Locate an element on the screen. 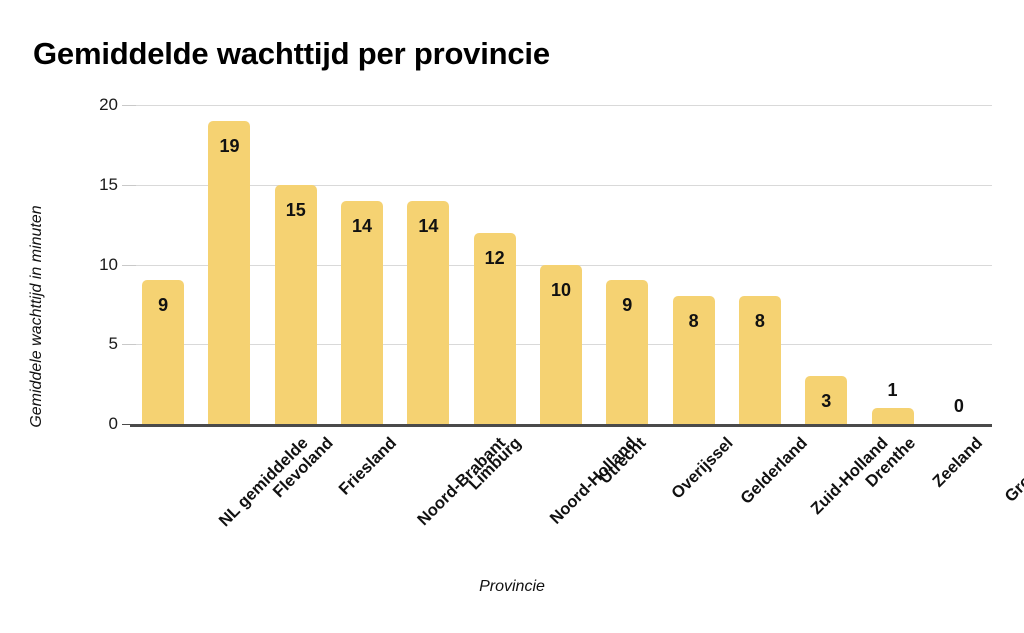 This screenshot has width=1024, height=633. bar-value-label: 1 is located at coordinates (892, 390).